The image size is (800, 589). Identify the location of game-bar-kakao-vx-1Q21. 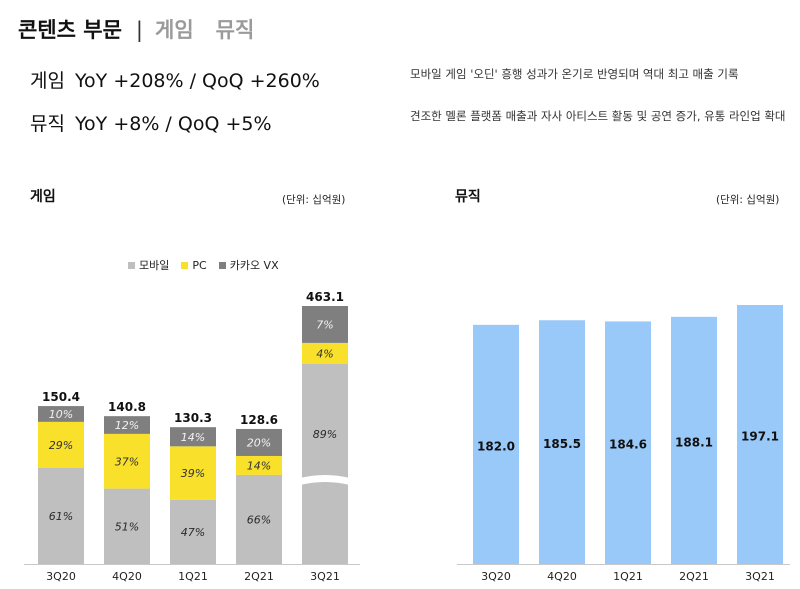
(193, 437).